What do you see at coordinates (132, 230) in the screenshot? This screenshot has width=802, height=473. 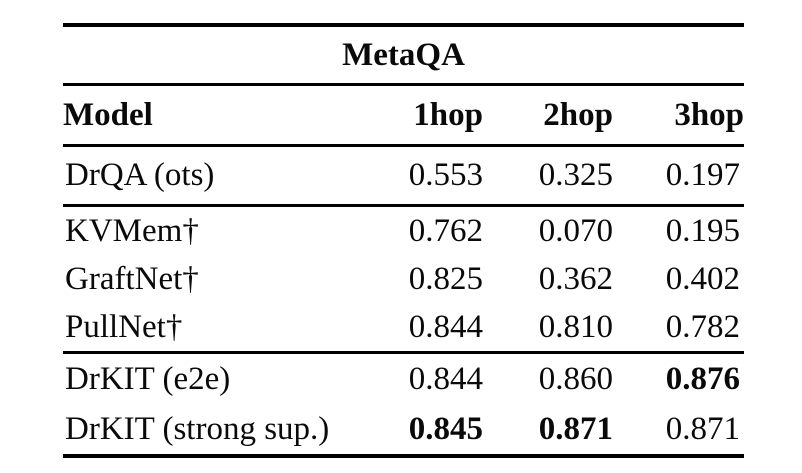 I see `model-cell: KVMem†` at bounding box center [132, 230].